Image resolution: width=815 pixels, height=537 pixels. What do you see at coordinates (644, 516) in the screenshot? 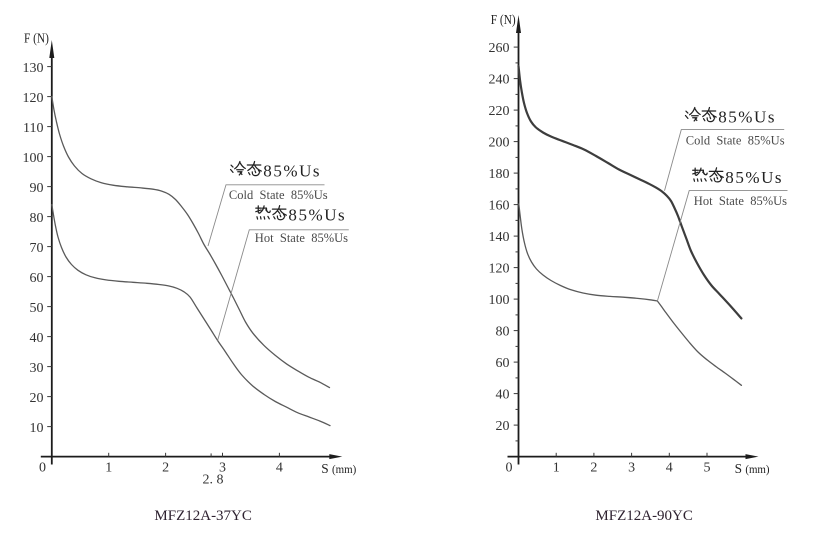
I see `svg-text: MFZ12A-90YC` at bounding box center [644, 516].